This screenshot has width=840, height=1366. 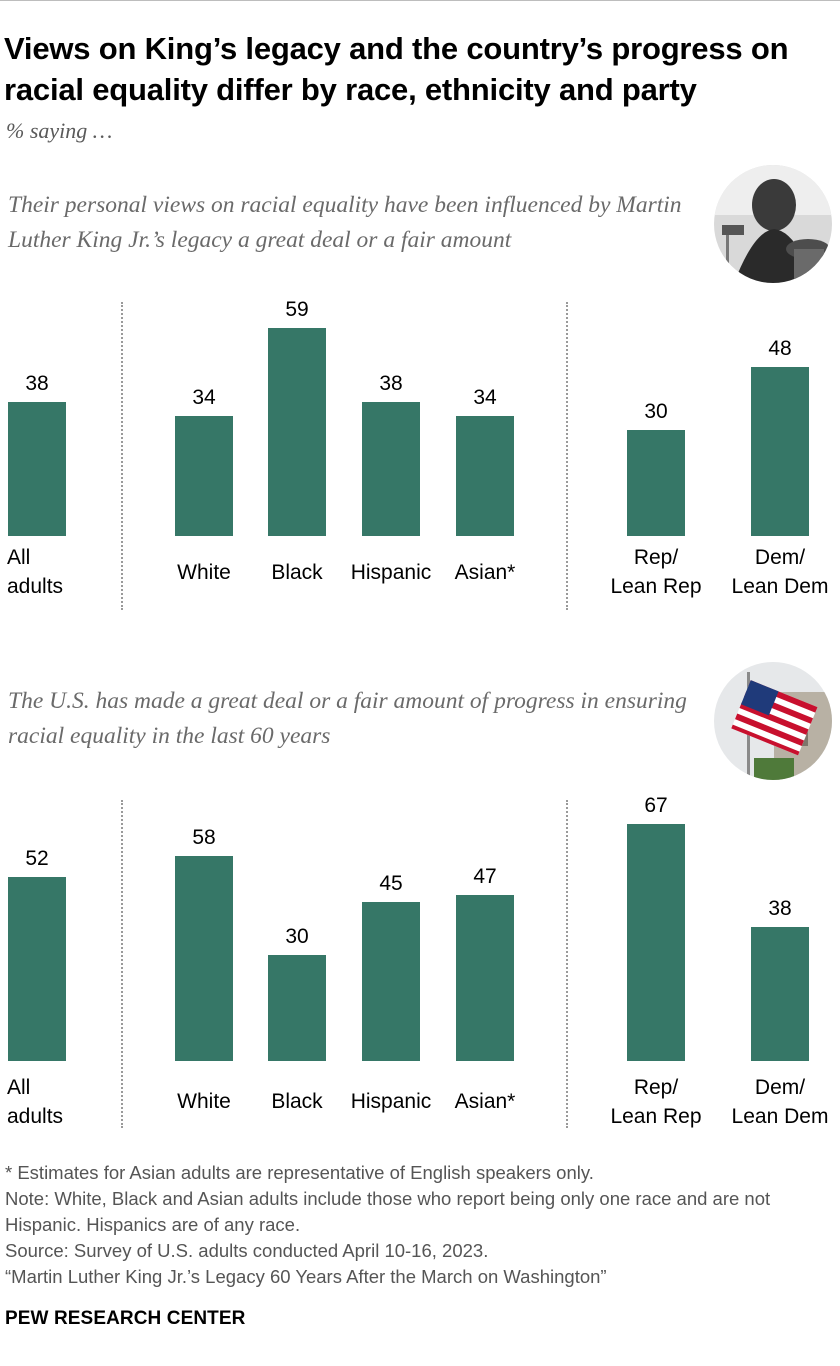 What do you see at coordinates (485, 397) in the screenshot?
I see `data-label-5: 34` at bounding box center [485, 397].